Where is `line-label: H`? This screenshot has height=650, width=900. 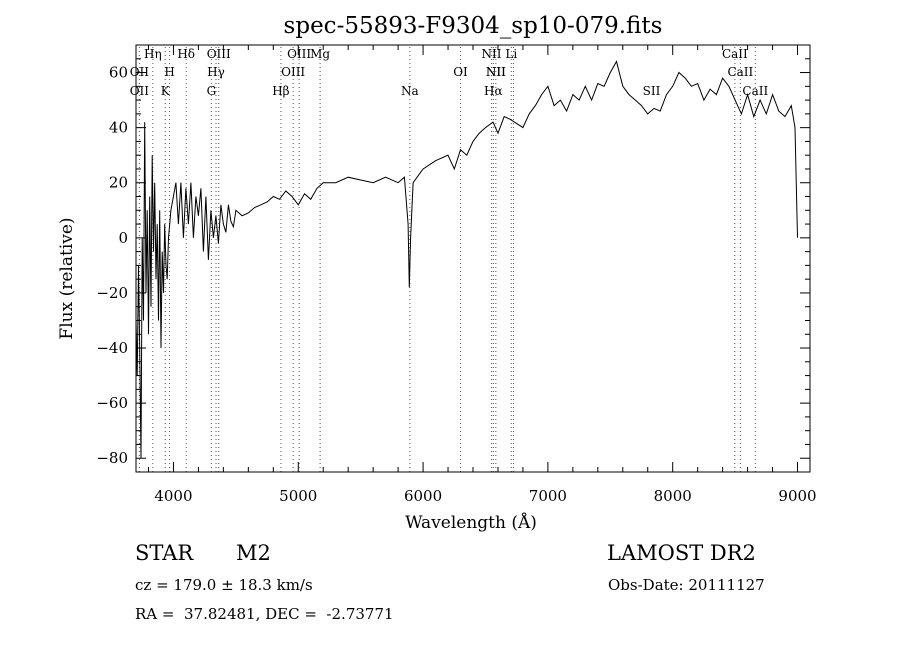 line-label: H is located at coordinates (169, 72).